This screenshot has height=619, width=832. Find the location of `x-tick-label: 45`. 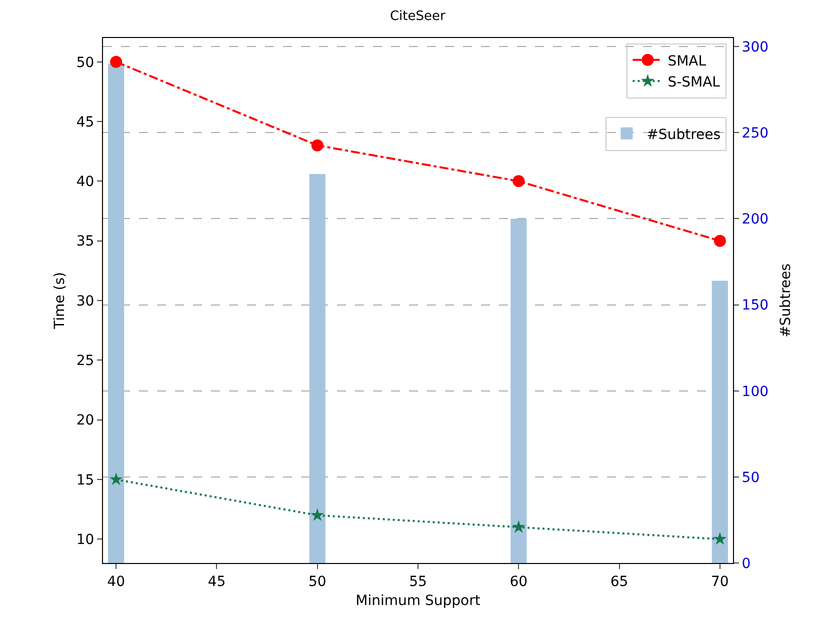

x-tick-label: 45 is located at coordinates (217, 582).